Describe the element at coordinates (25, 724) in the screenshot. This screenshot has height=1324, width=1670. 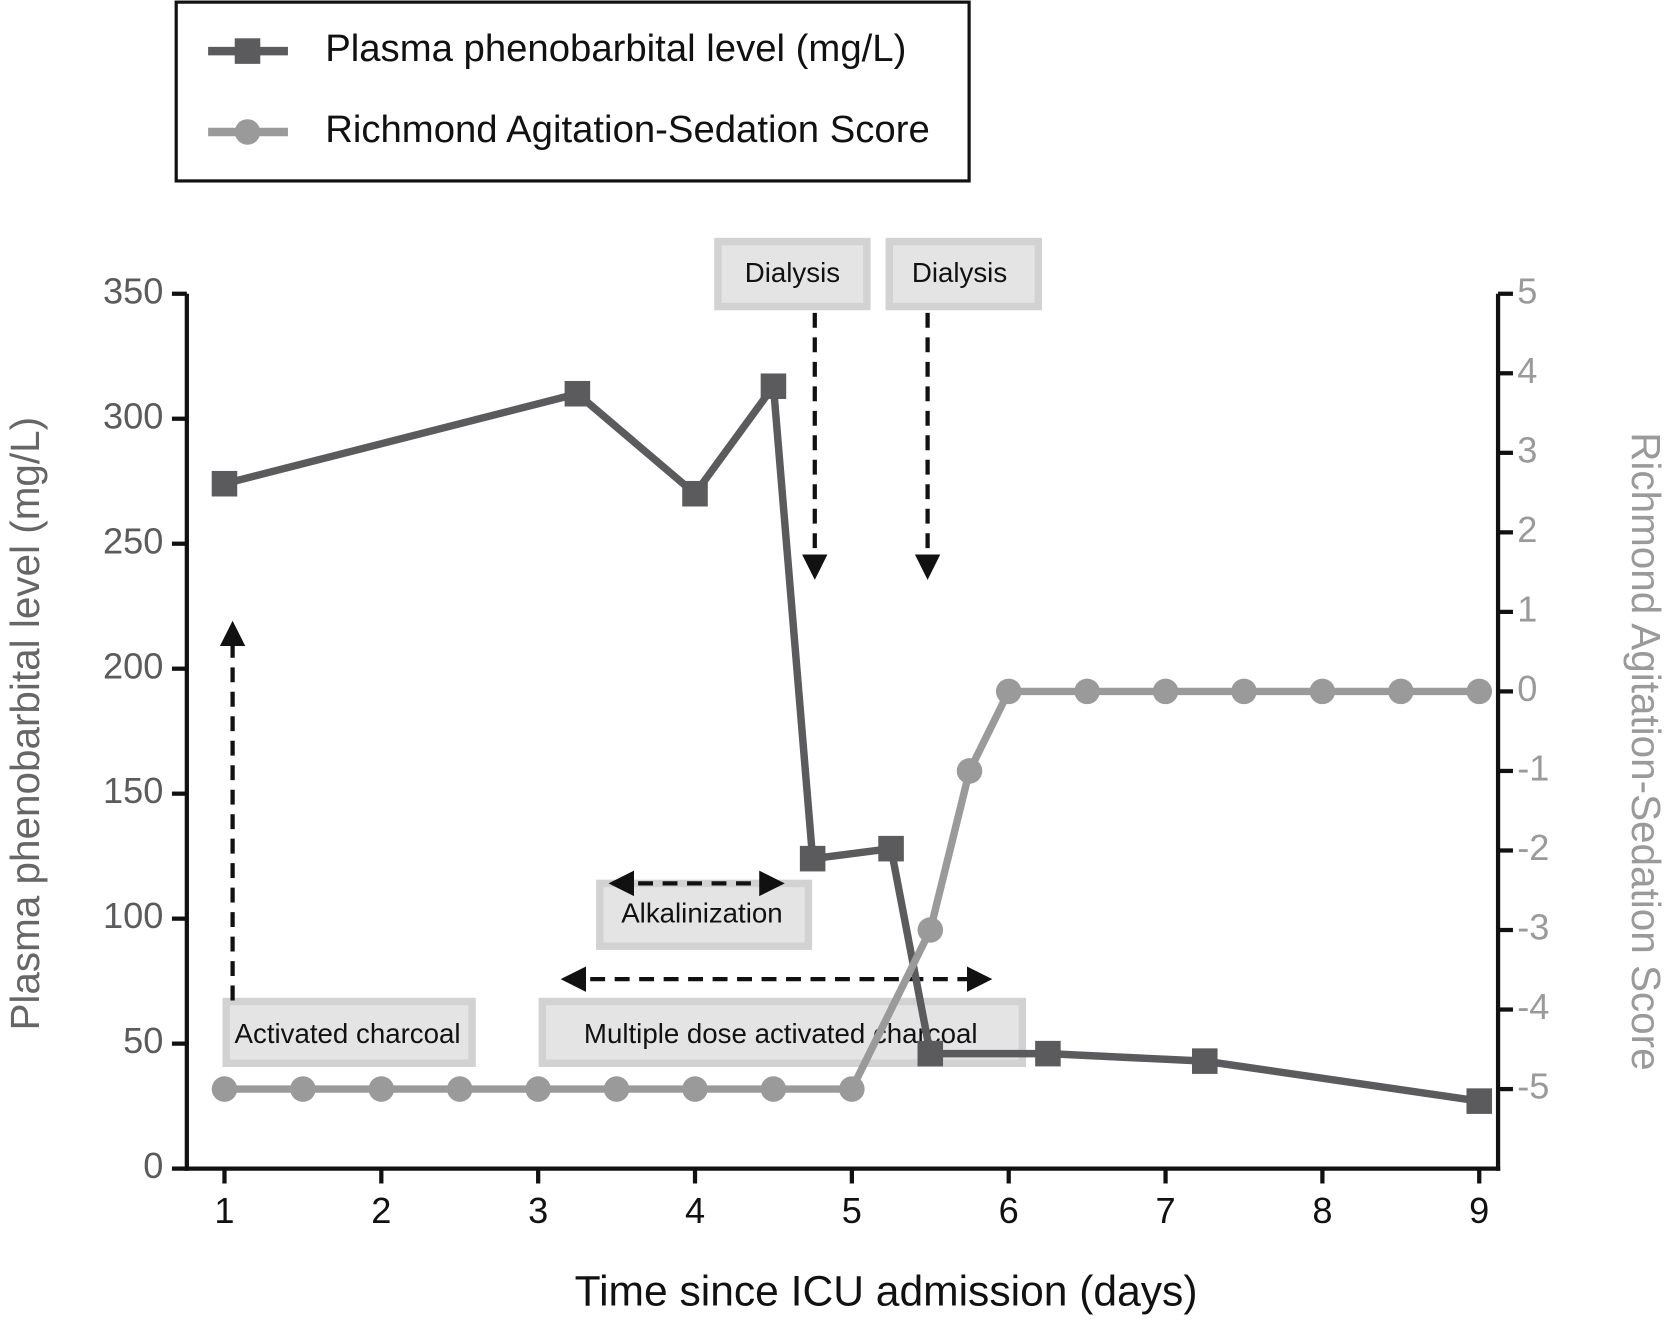
I see `y-axis-title: Plasma phenobarbital level (mg/L)` at that location.